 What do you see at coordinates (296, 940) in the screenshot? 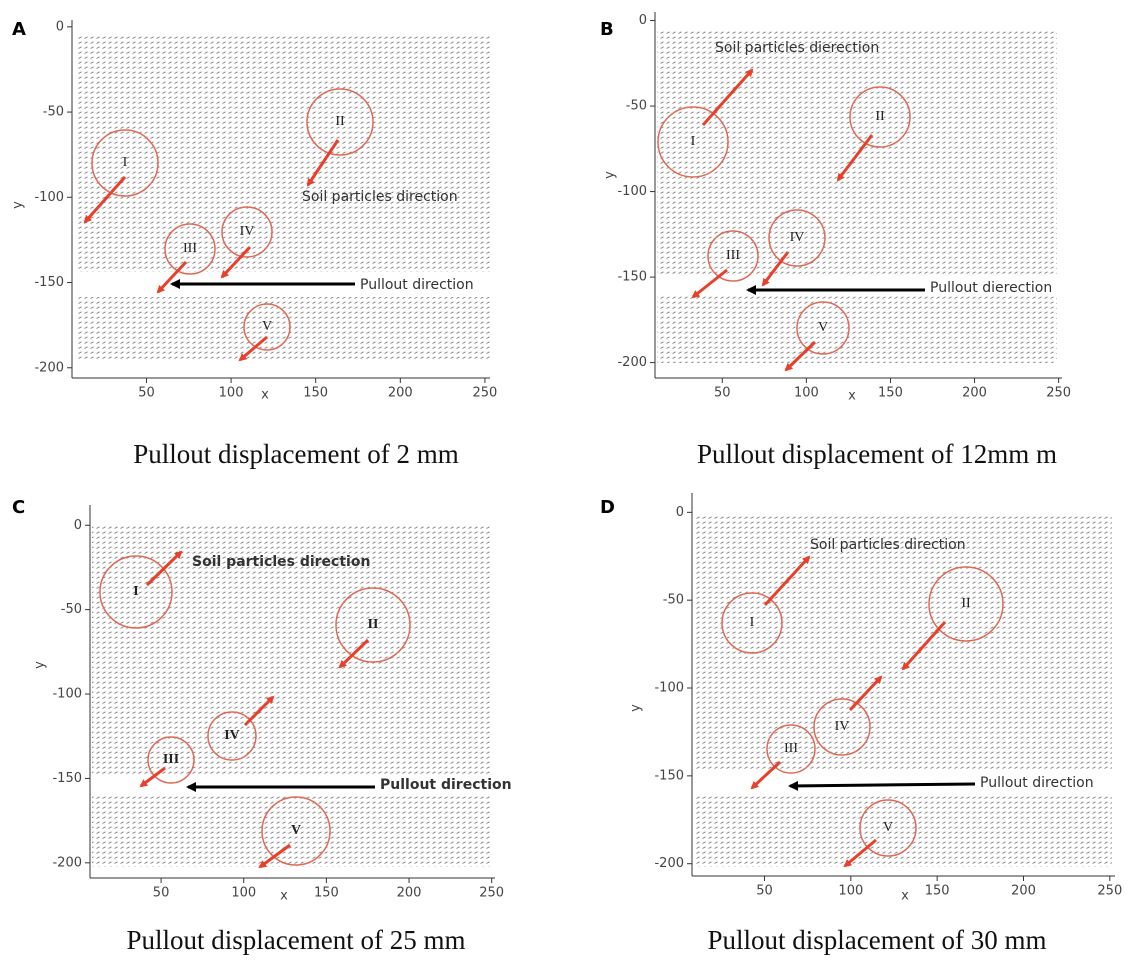
I see `caption: Pullout displacement of 25 mm` at bounding box center [296, 940].